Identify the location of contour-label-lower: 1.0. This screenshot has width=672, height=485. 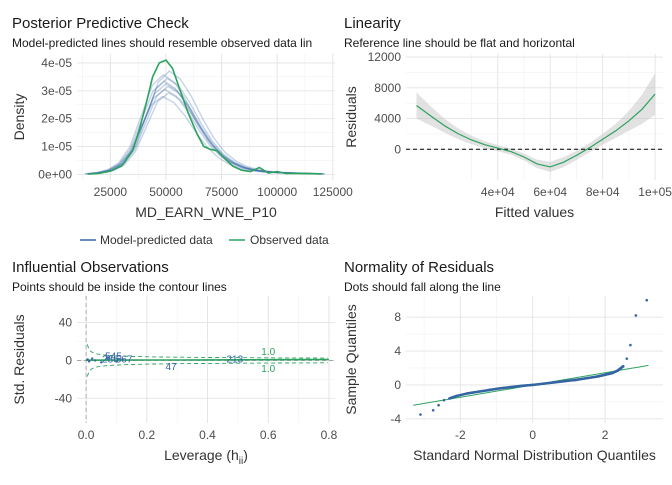
(268, 369).